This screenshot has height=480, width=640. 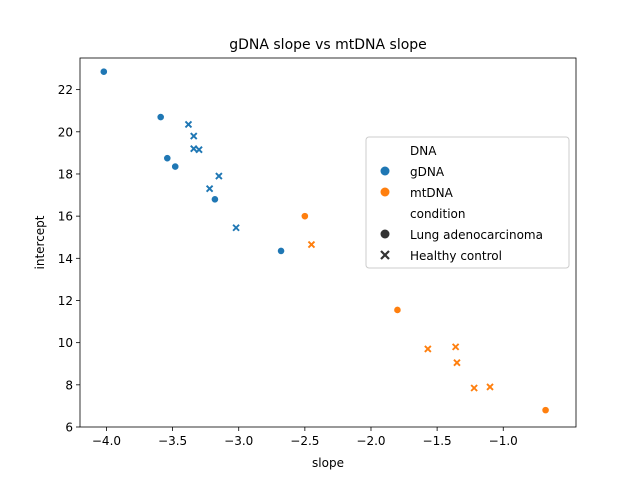 What do you see at coordinates (69, 385) in the screenshot?
I see `y-tick-label: 8` at bounding box center [69, 385].